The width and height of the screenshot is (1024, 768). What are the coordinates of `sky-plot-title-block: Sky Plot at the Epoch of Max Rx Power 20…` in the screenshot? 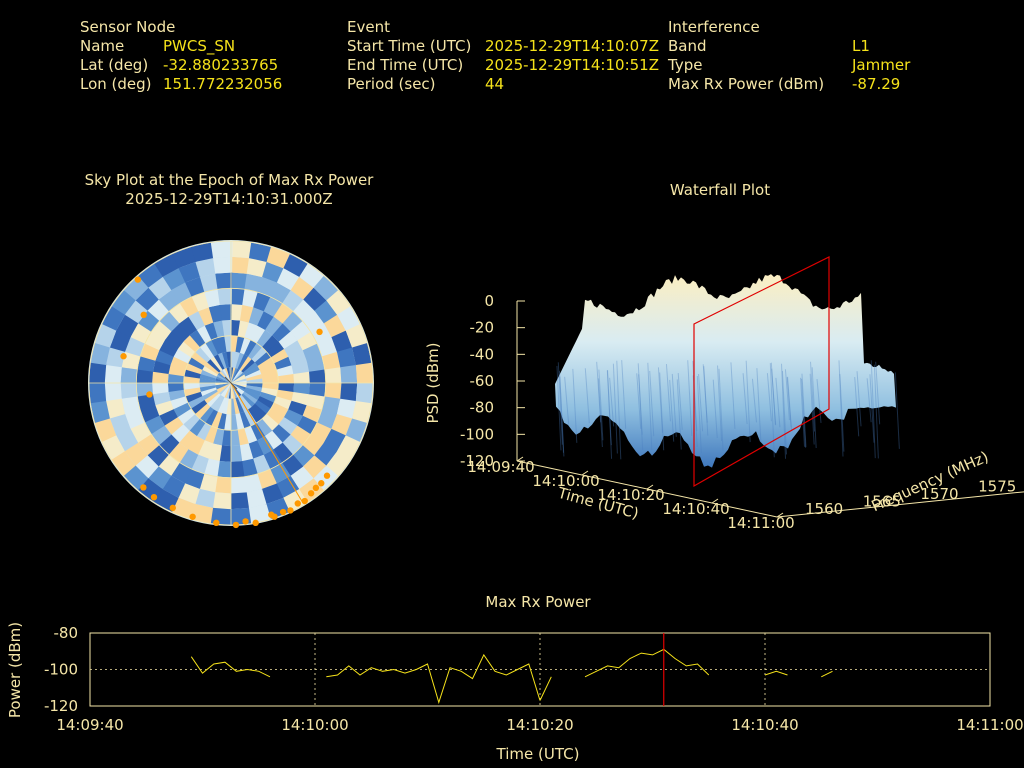 It's located at (229, 190).